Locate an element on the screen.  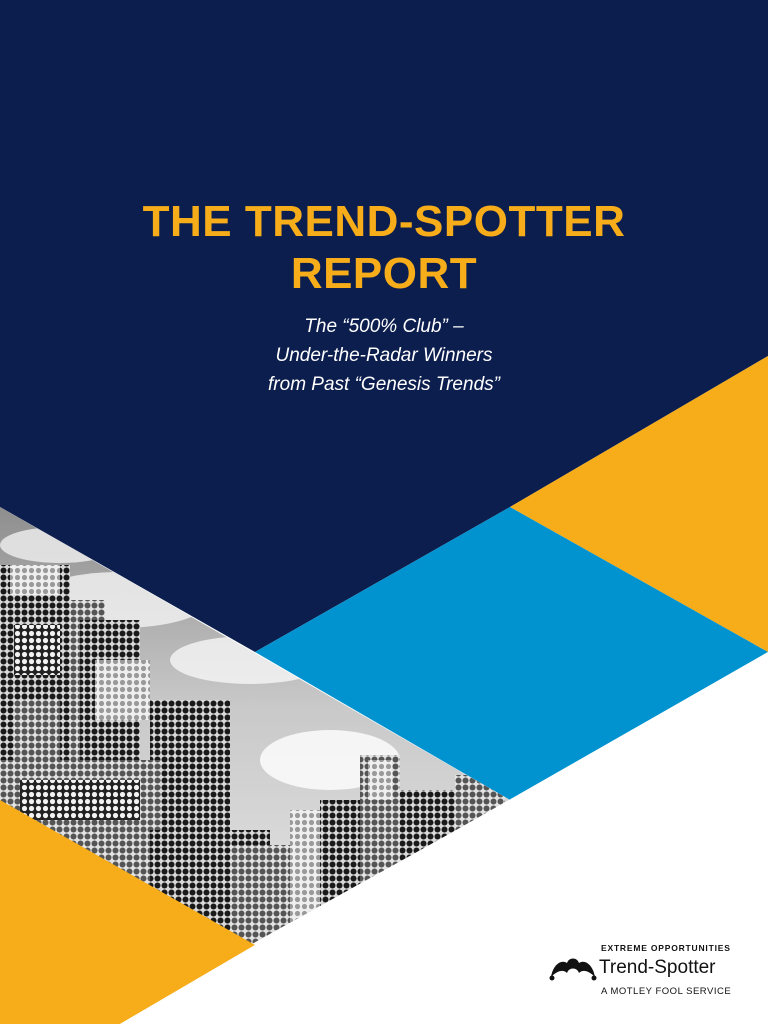
subtitle-line-3: from Past “Genesis Trends” is located at coordinates (384, 384).